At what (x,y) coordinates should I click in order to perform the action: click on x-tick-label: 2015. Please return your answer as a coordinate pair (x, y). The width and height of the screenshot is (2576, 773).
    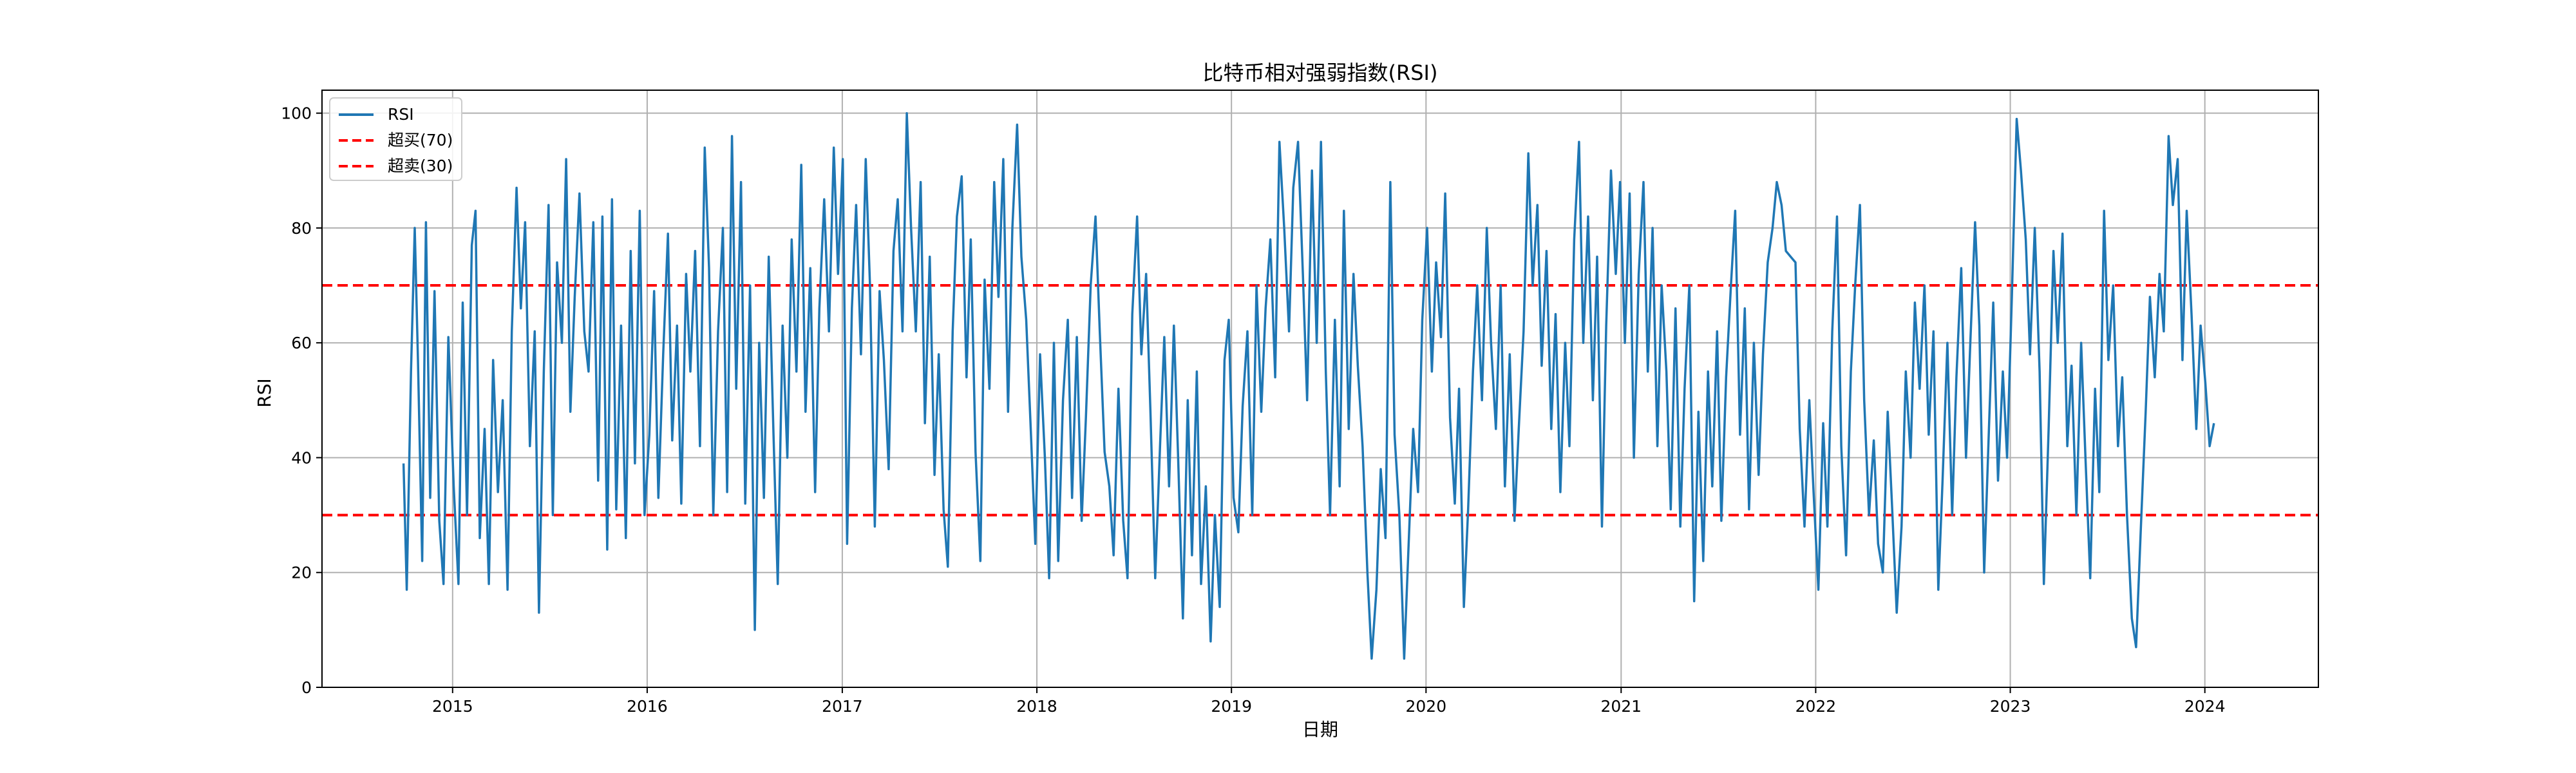
    Looking at the image, I should click on (452, 706).